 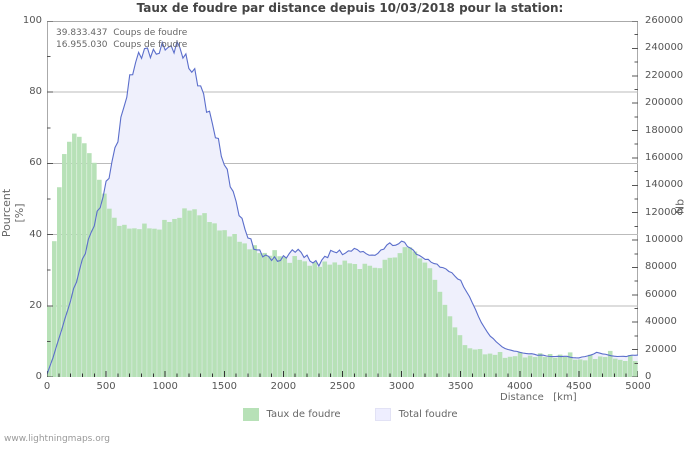 I want to click on x-tick-1500: 1500, so click(x=224, y=386).